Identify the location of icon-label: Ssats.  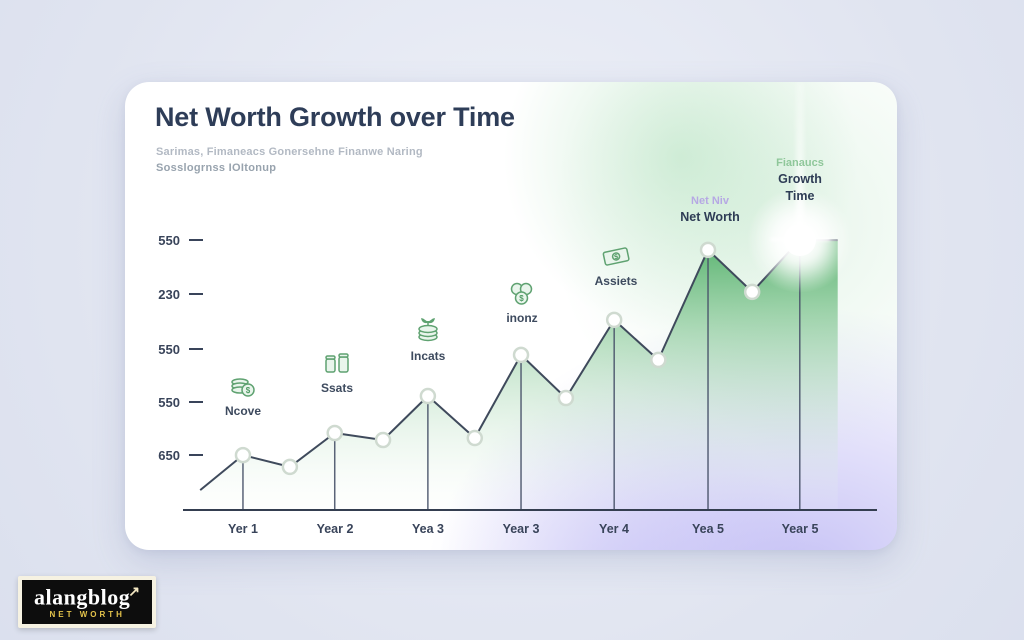
(337, 388).